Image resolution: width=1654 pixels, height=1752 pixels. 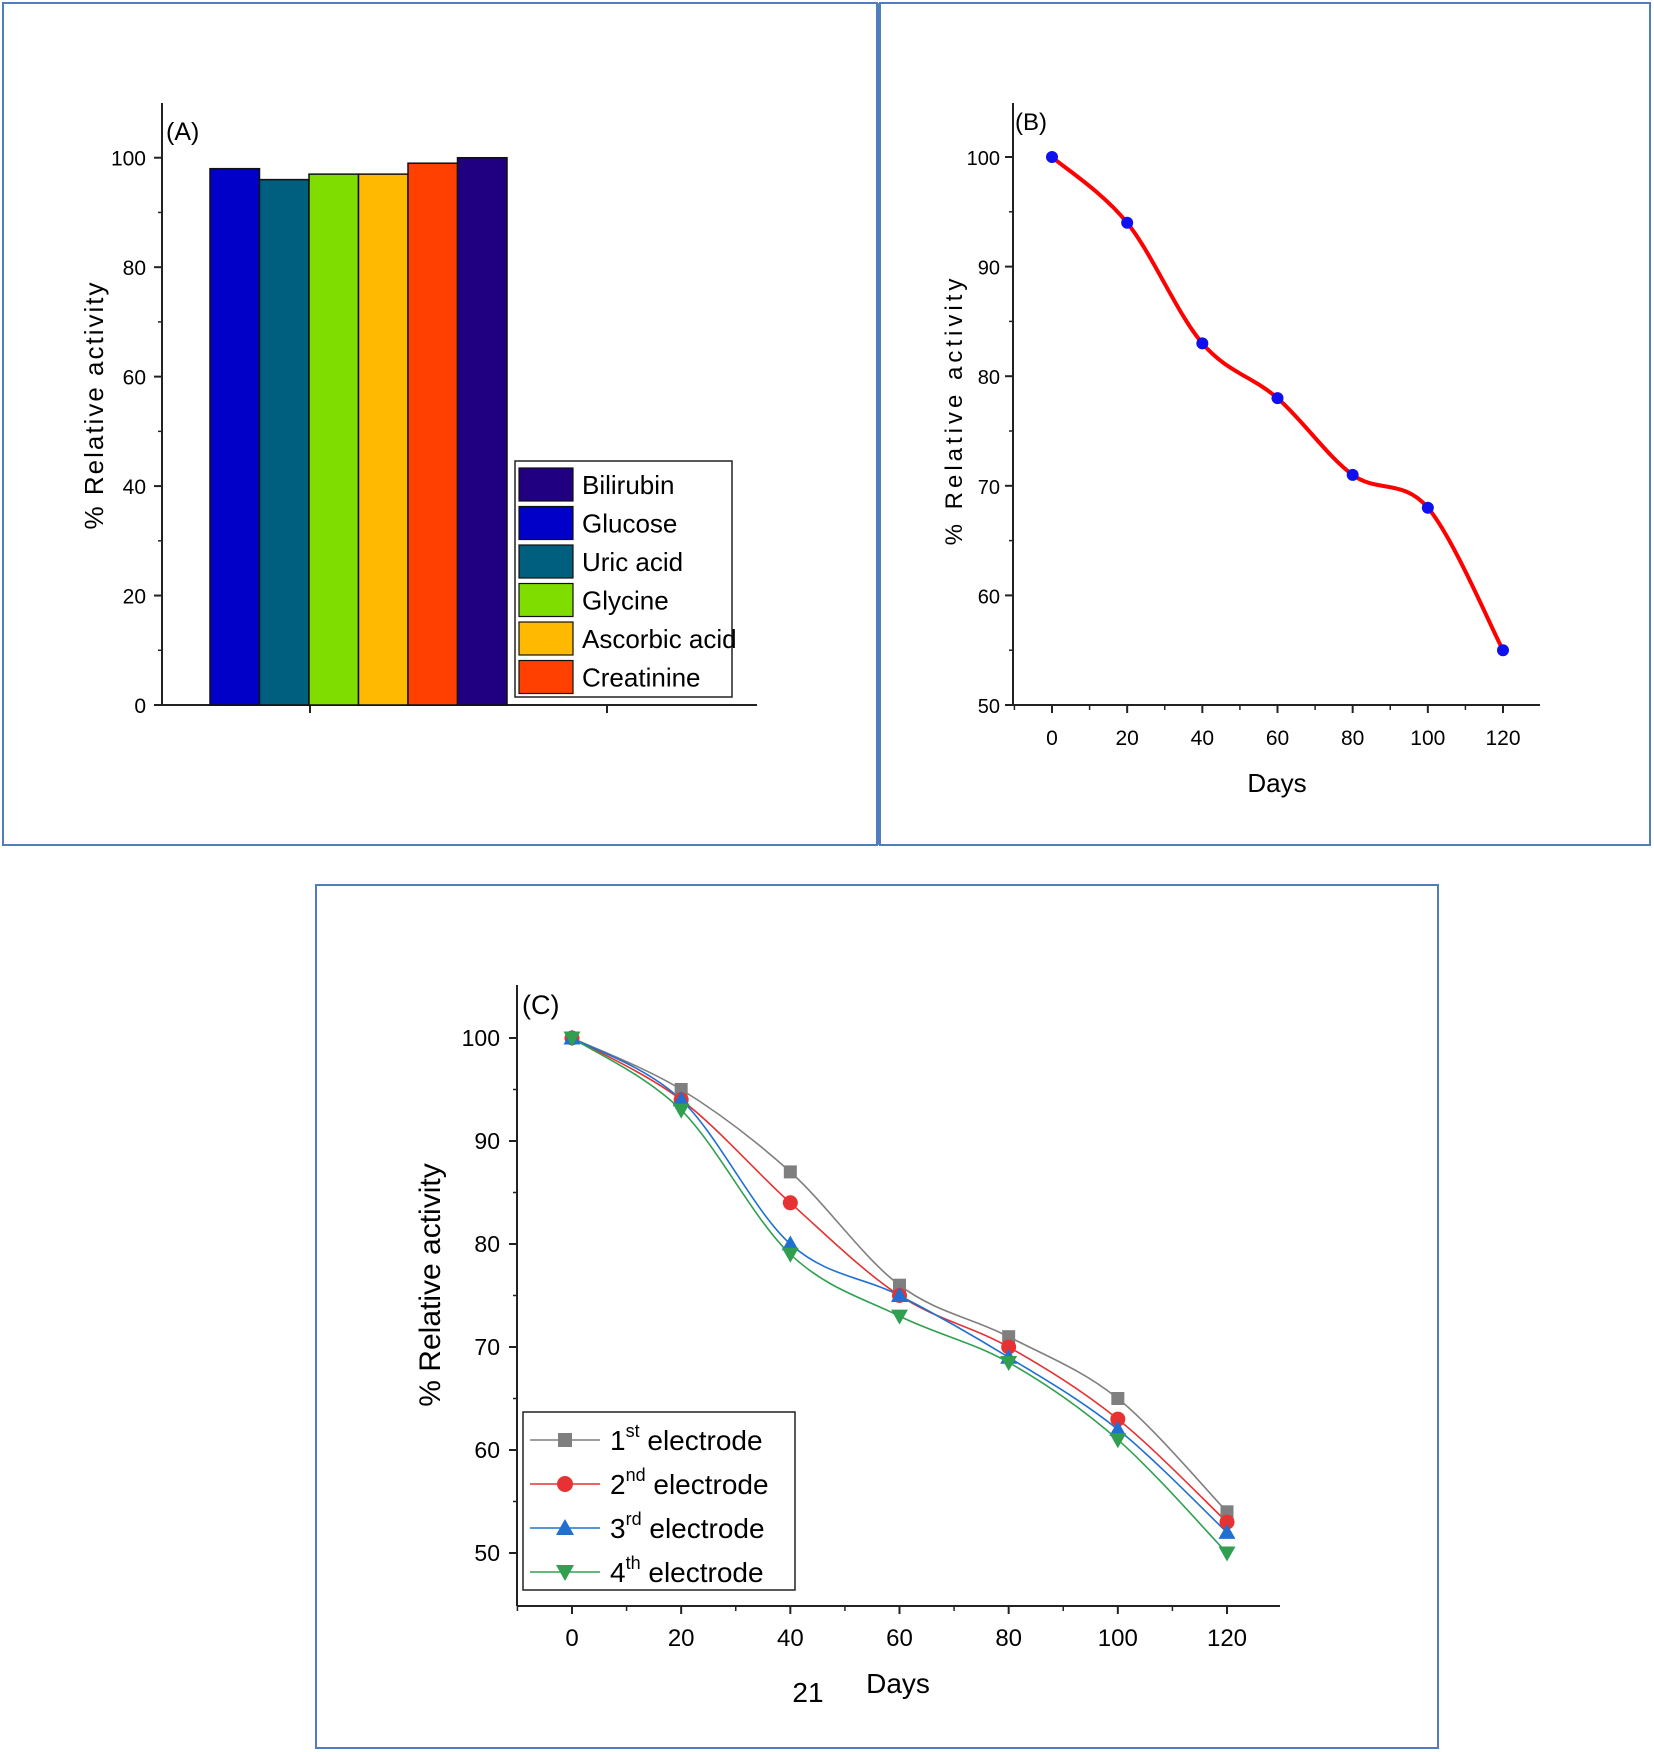 What do you see at coordinates (989, 378) in the screenshot?
I see `panel-b-y-tick-label: 80` at bounding box center [989, 378].